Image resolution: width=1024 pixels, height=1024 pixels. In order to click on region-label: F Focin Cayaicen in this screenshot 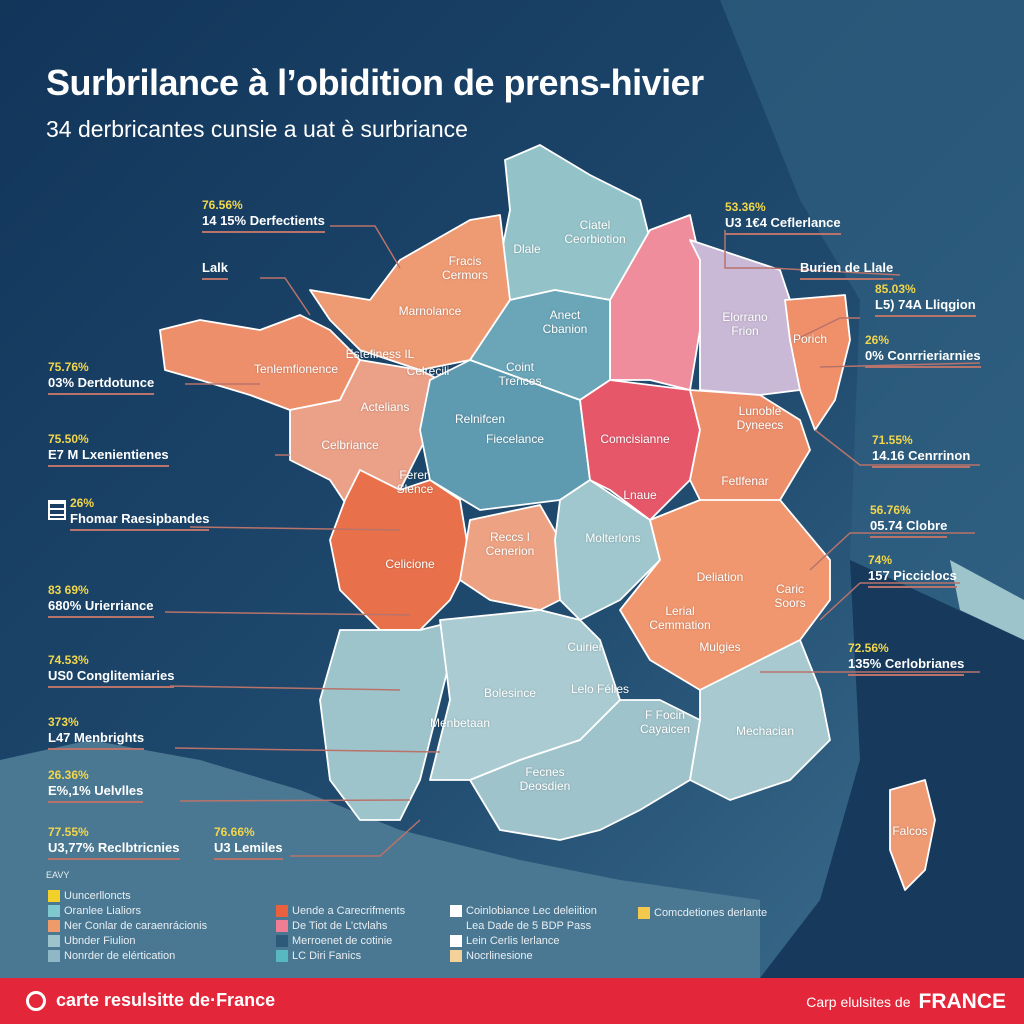, I will do `click(665, 722)`.